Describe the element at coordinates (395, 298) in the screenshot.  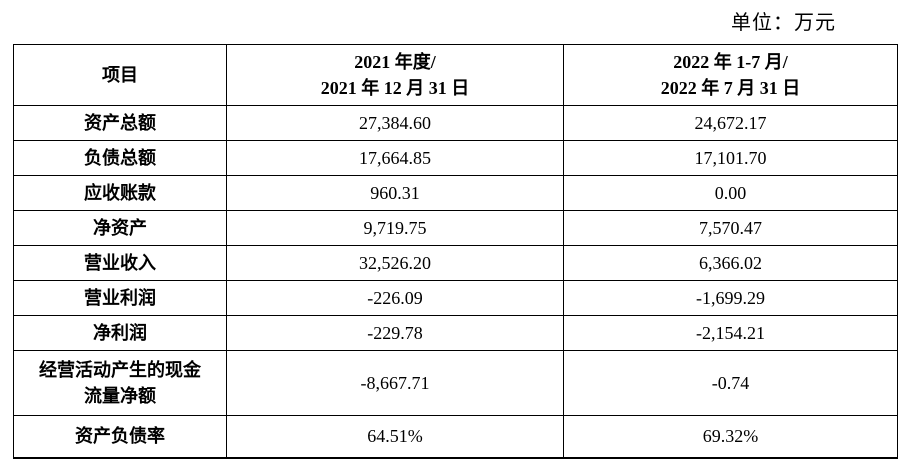
I see `value-2021: -226.09` at that location.